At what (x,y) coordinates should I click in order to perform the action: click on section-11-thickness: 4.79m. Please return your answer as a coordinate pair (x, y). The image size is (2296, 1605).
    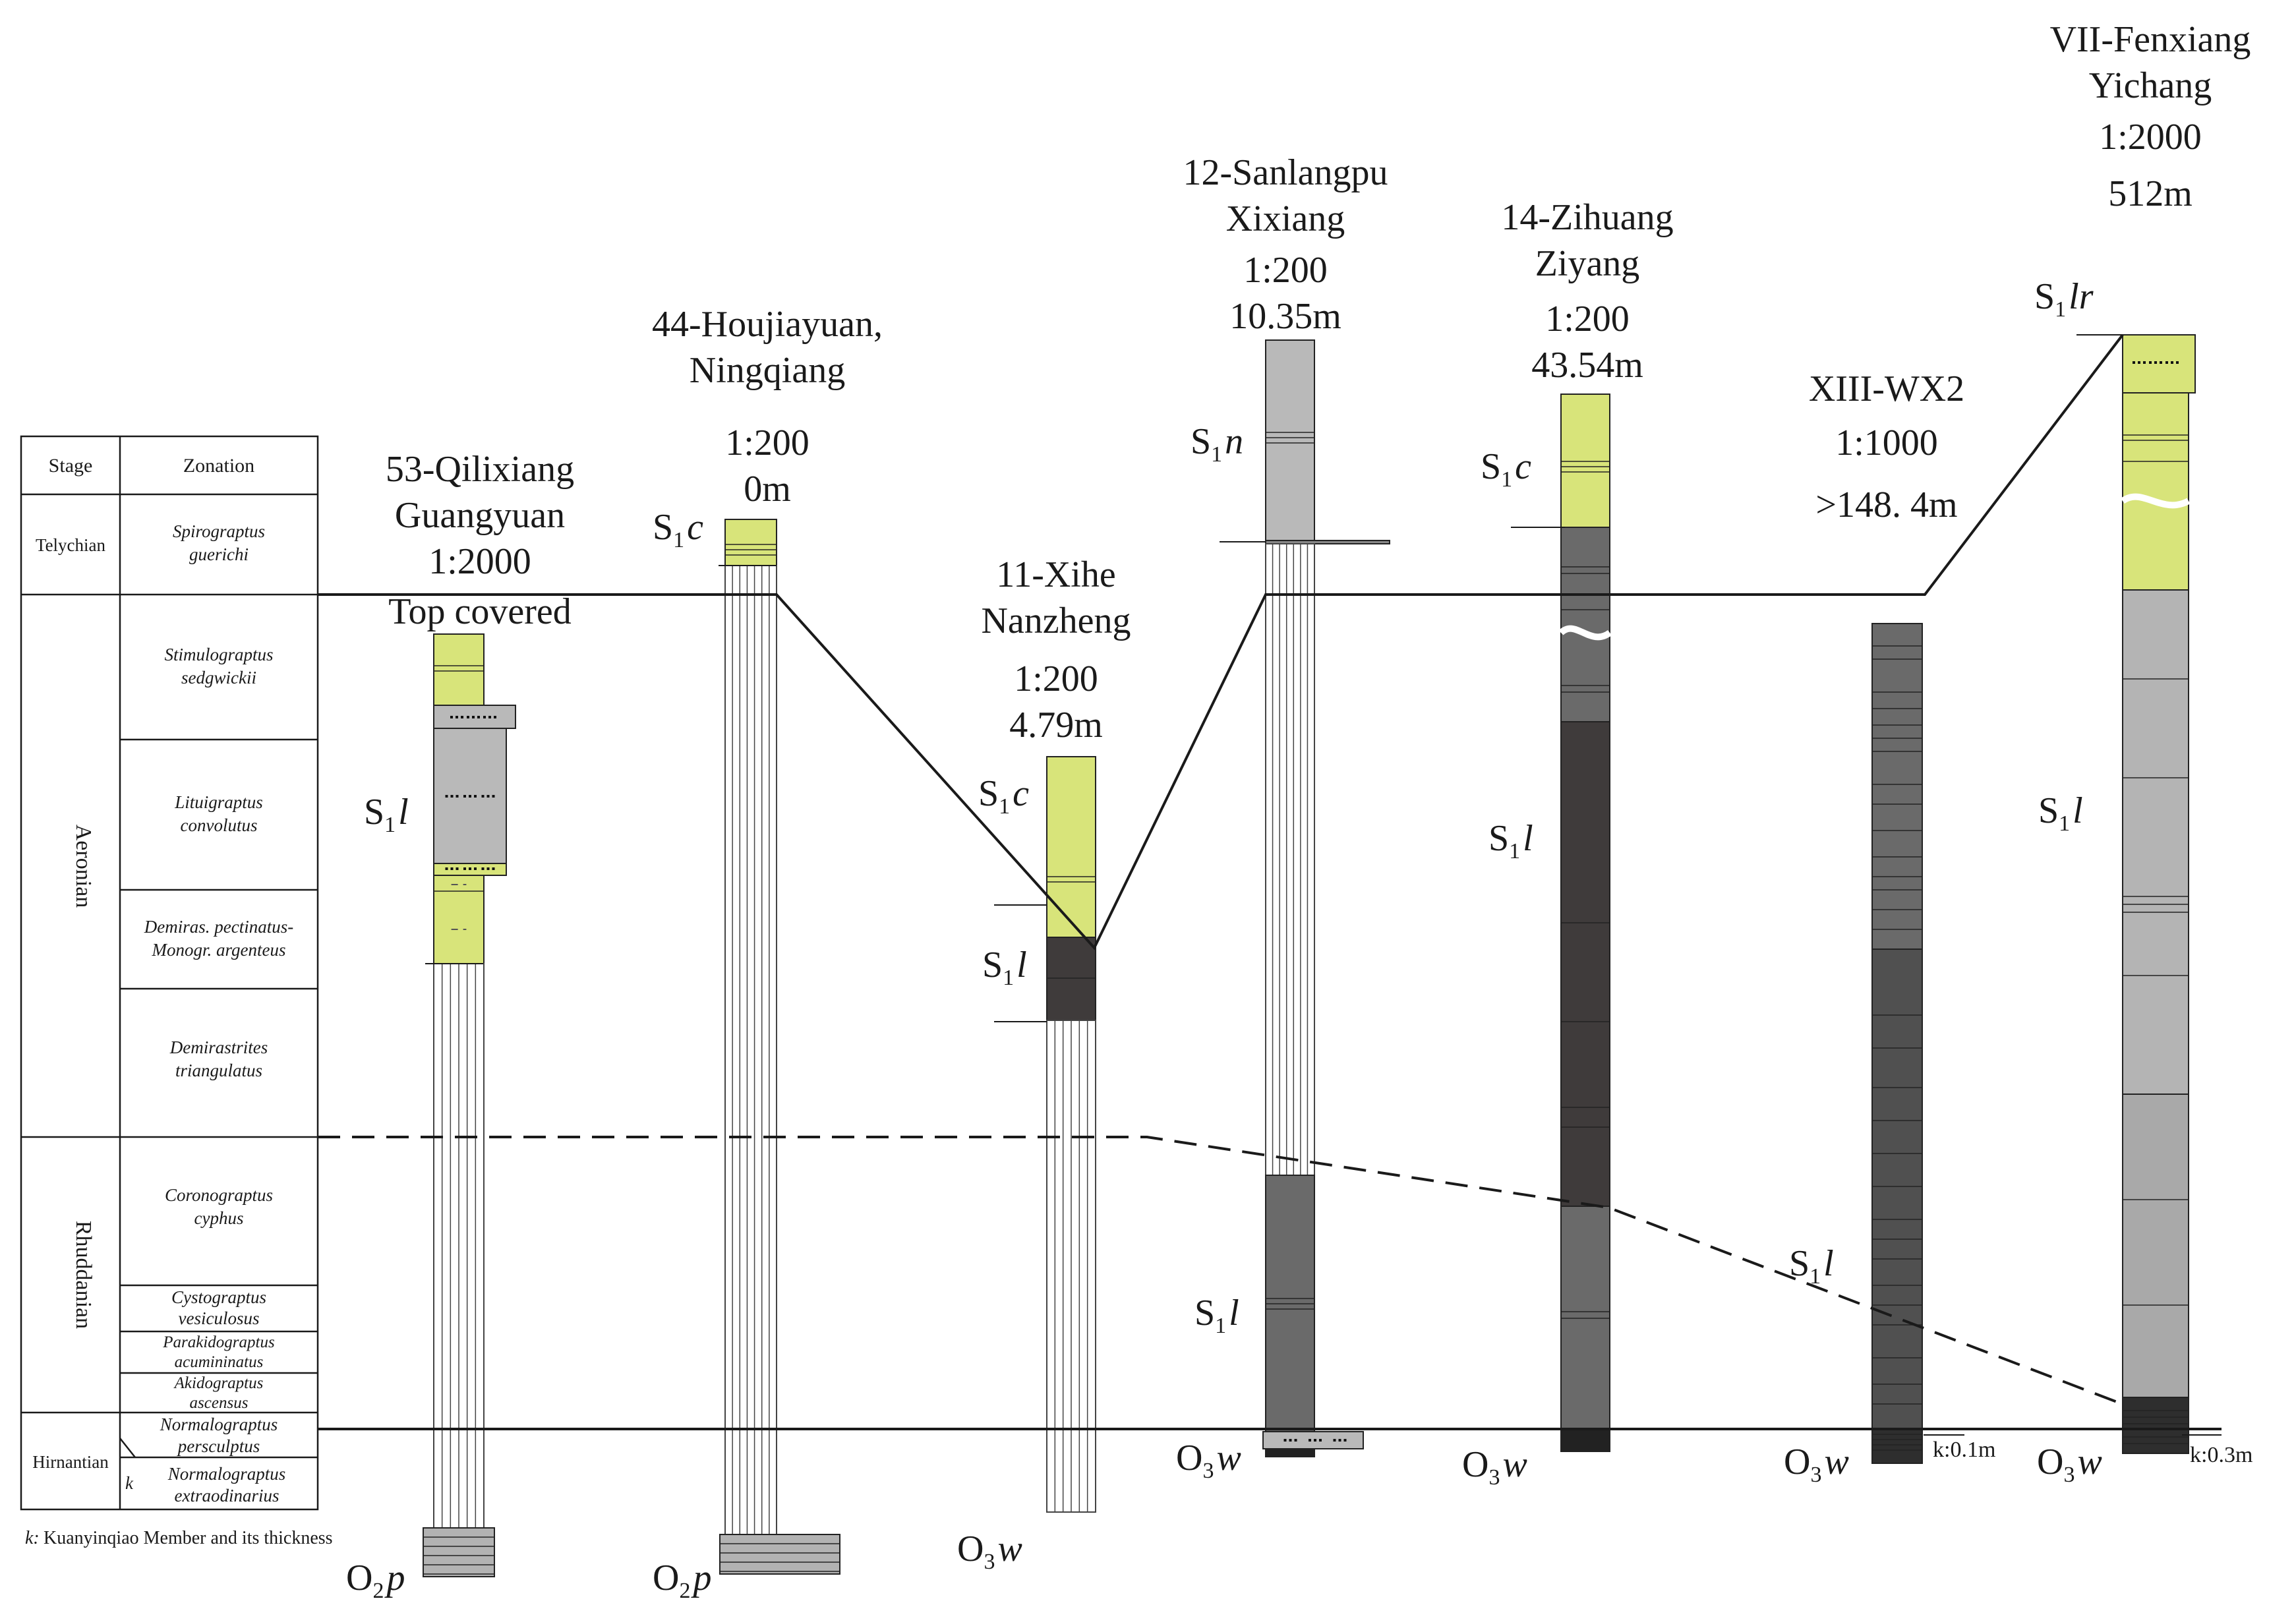
    Looking at the image, I should click on (1056, 725).